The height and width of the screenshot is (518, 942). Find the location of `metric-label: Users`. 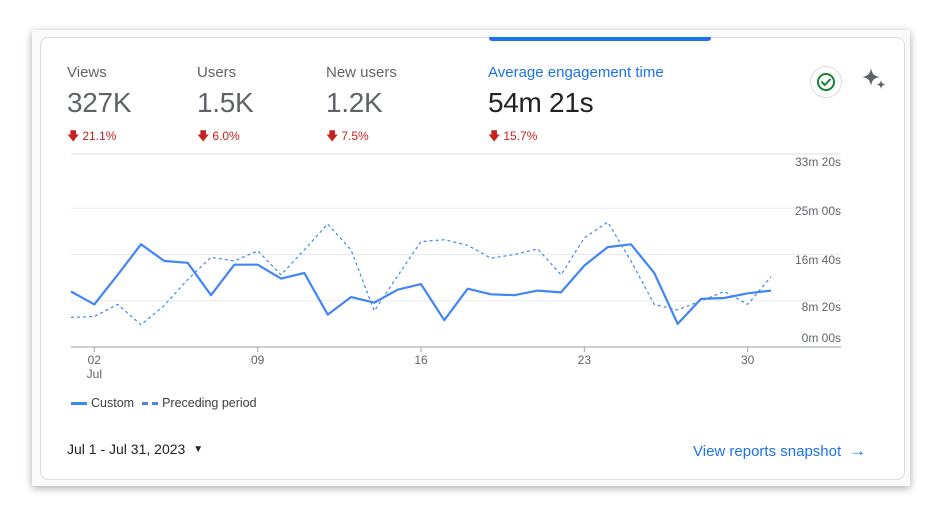

metric-label: Users is located at coordinates (217, 72).